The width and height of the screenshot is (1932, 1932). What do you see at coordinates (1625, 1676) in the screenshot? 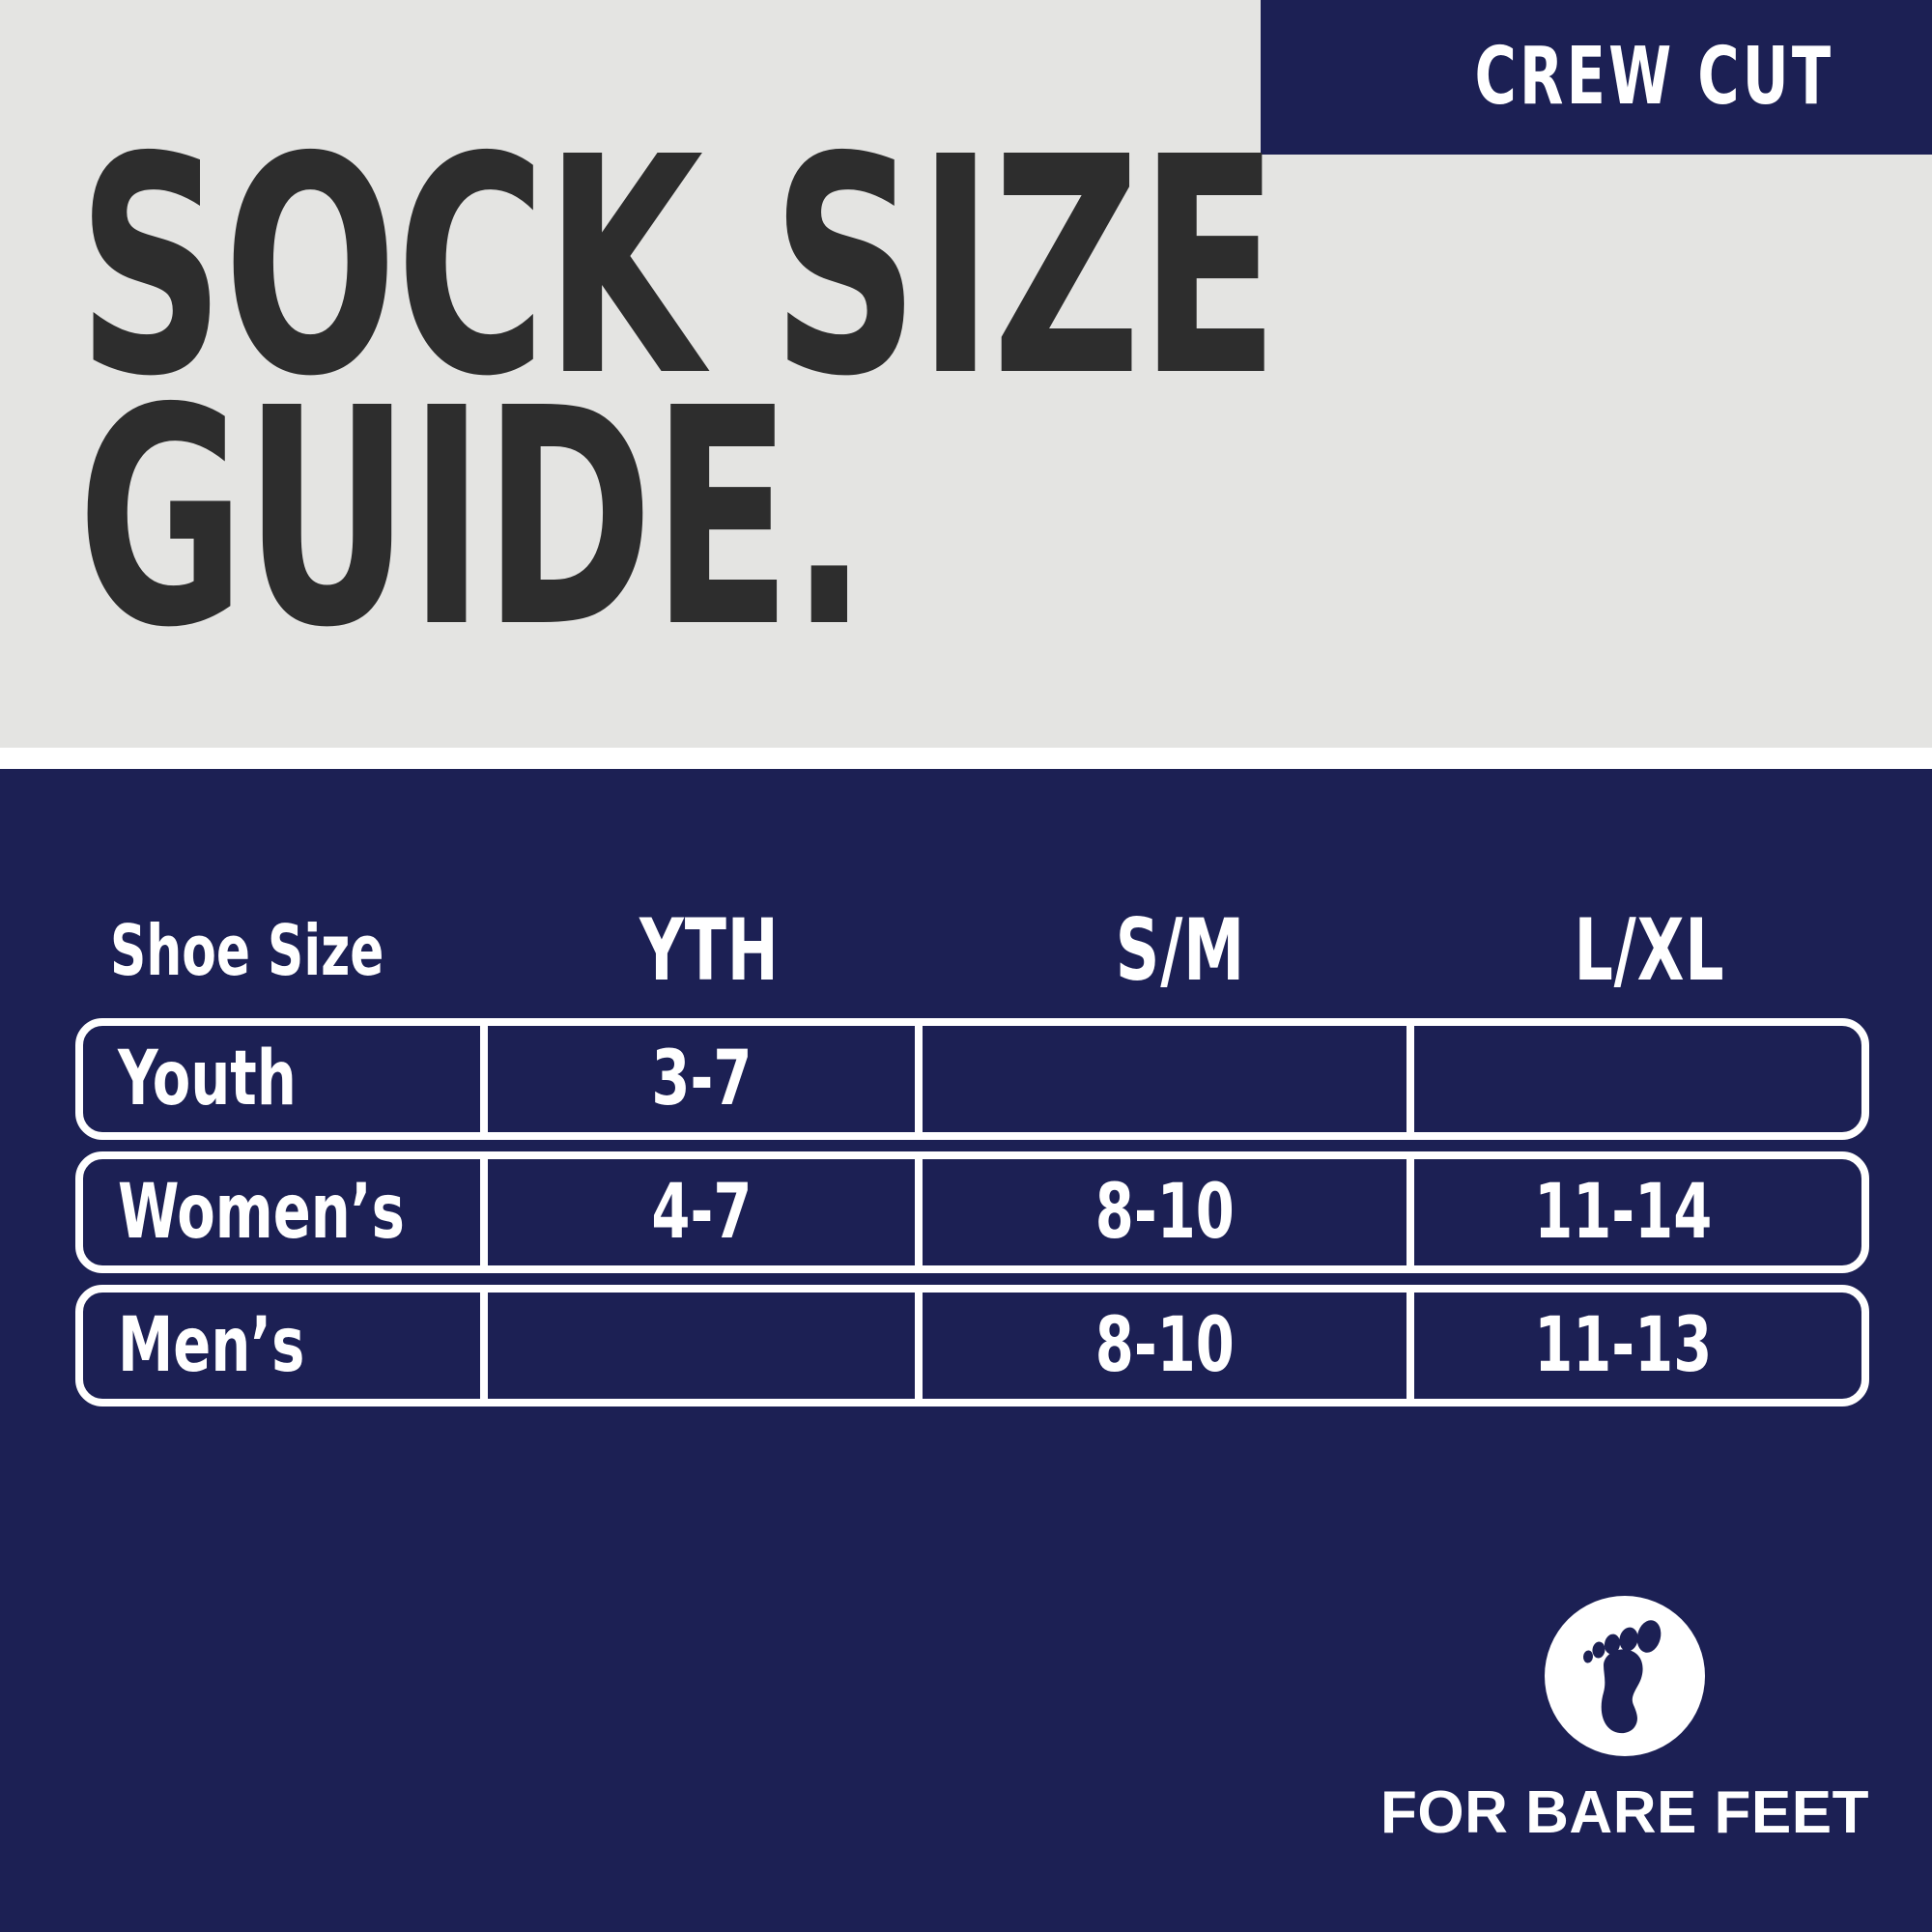
I see `footprint-icon` at bounding box center [1625, 1676].